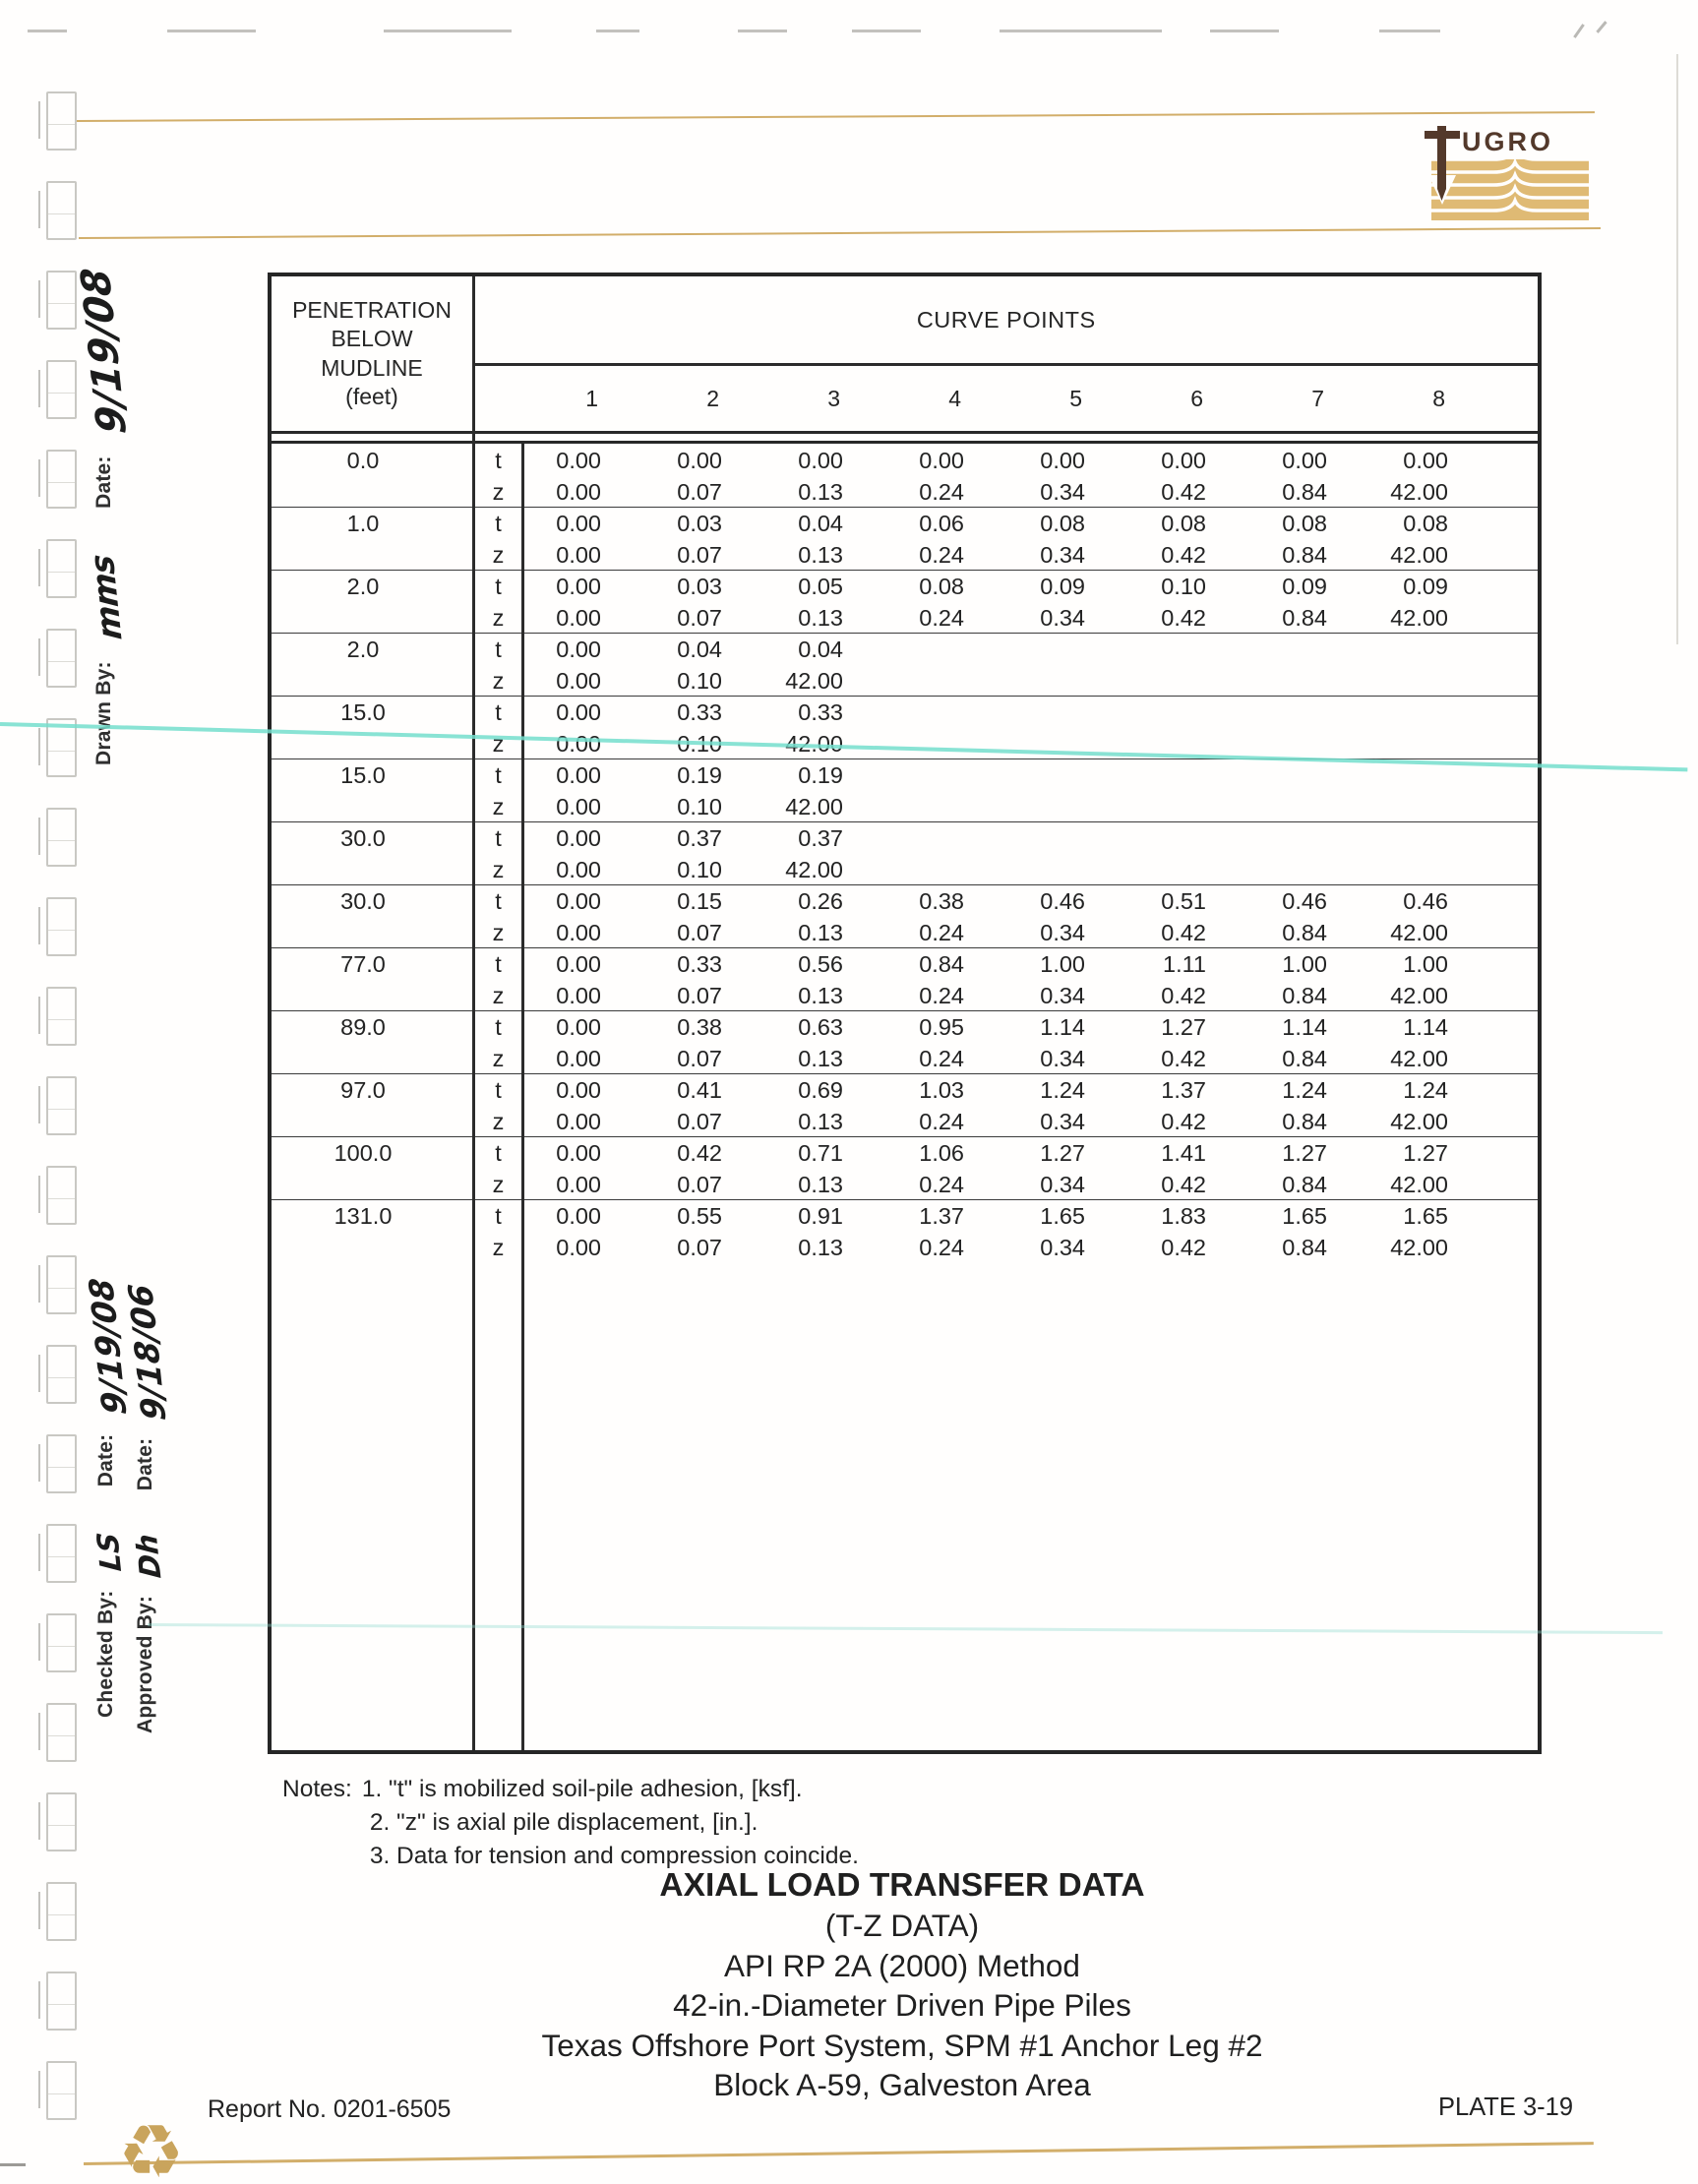  I want to click on curve-points-header: CURVE POINTS, so click(1006, 321).